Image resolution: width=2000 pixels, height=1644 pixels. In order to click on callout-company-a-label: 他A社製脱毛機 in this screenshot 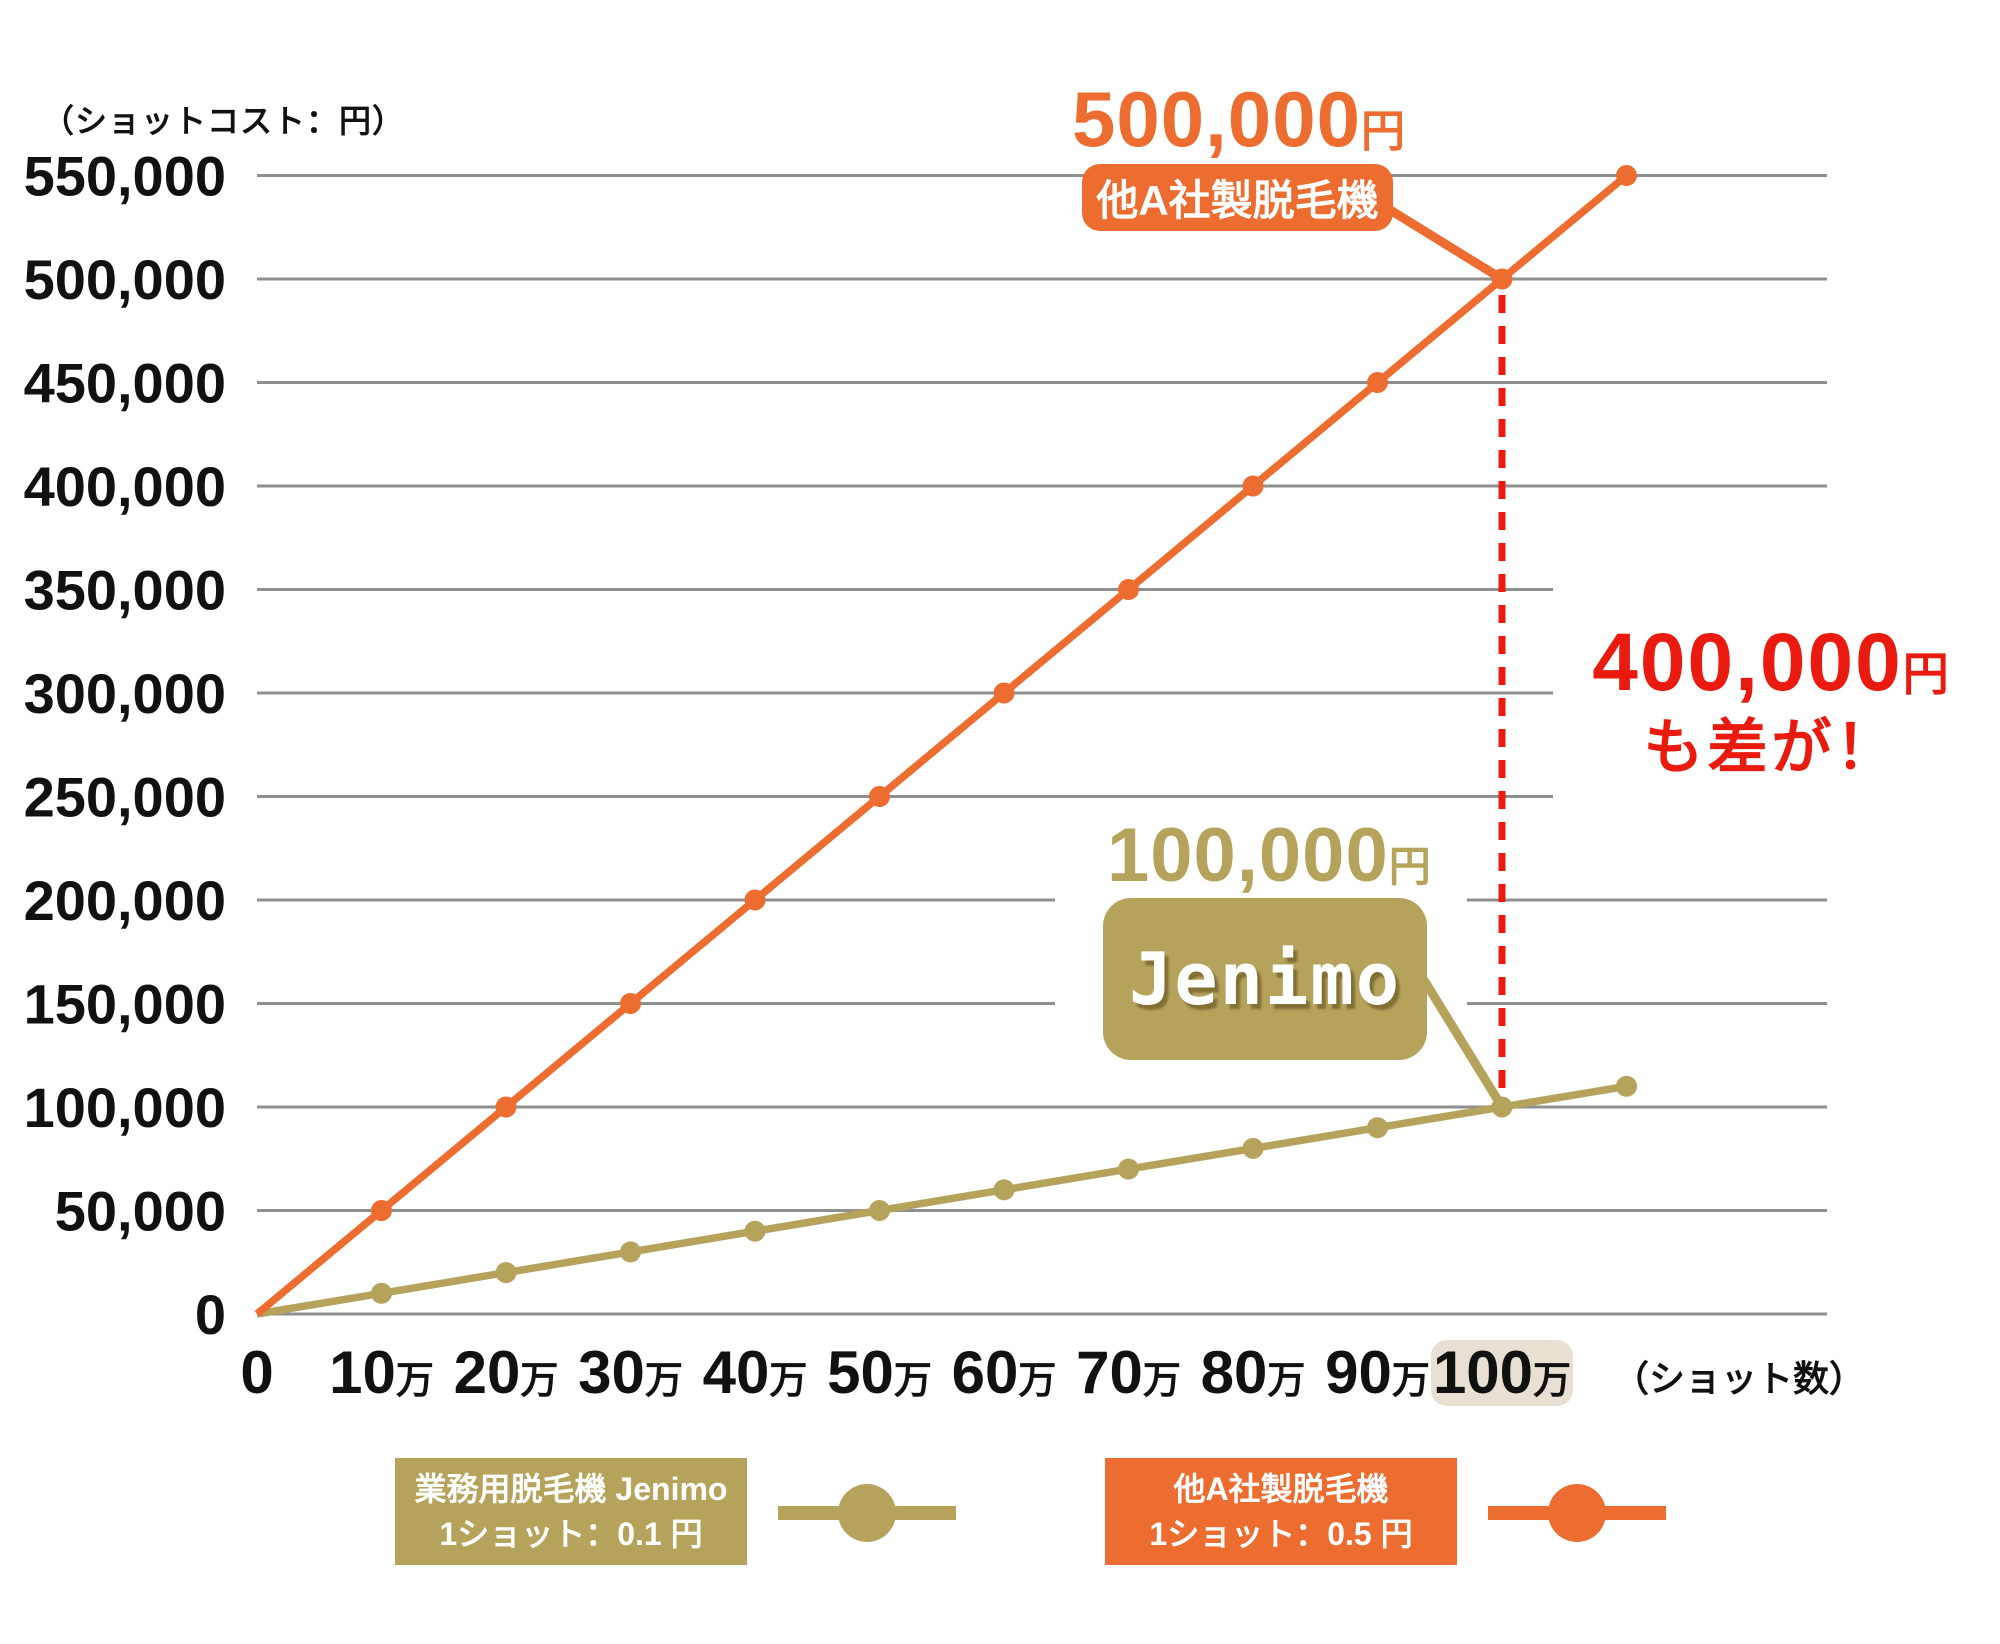, I will do `click(1237, 197)`.